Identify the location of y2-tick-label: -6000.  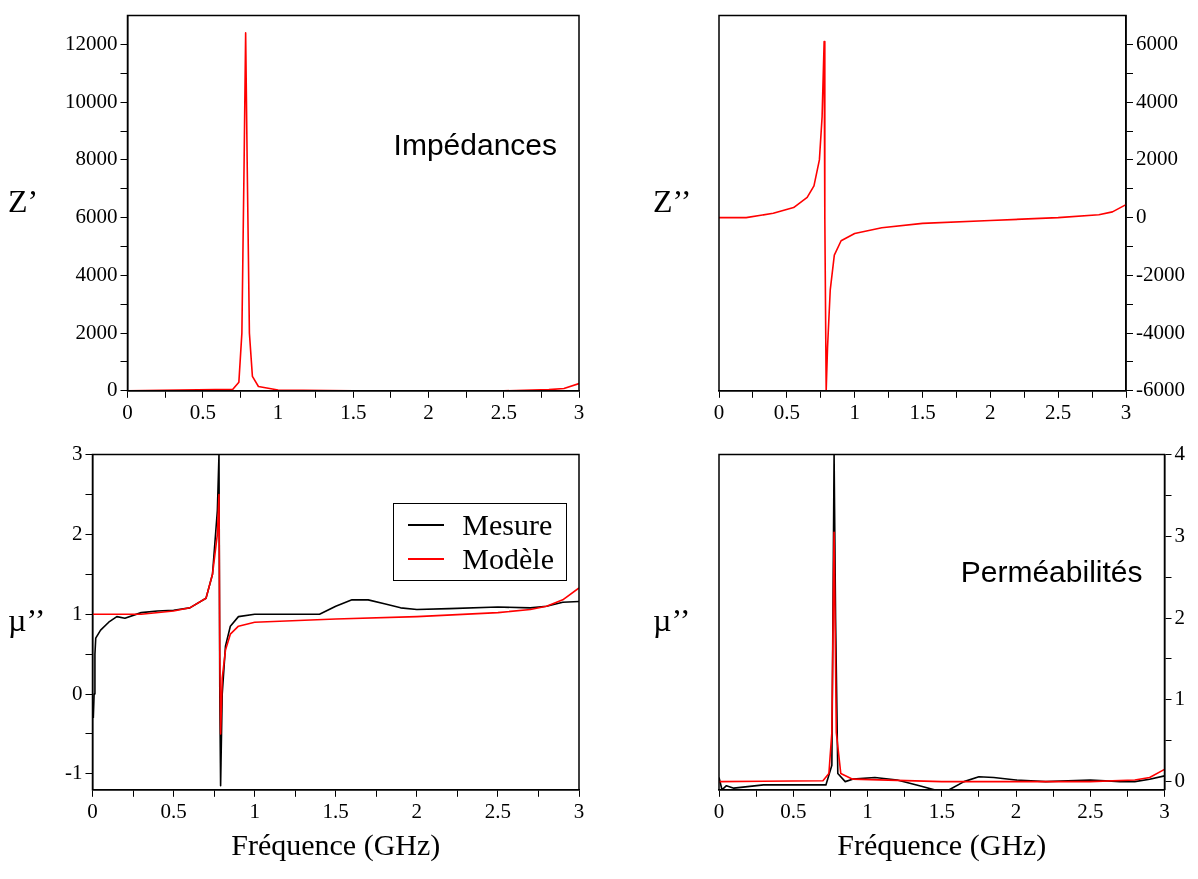
(1161, 389).